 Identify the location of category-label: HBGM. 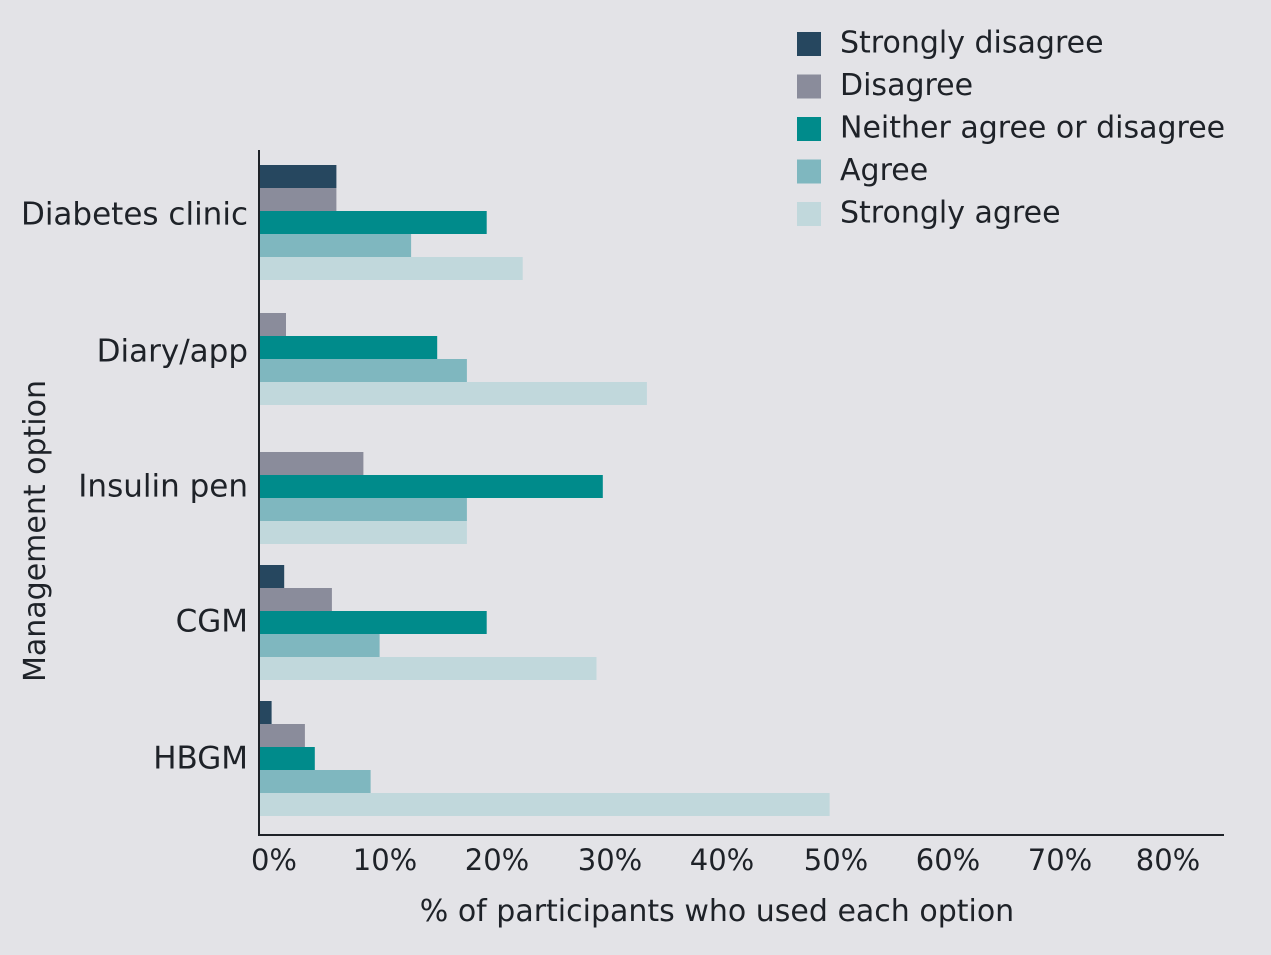
(200, 759).